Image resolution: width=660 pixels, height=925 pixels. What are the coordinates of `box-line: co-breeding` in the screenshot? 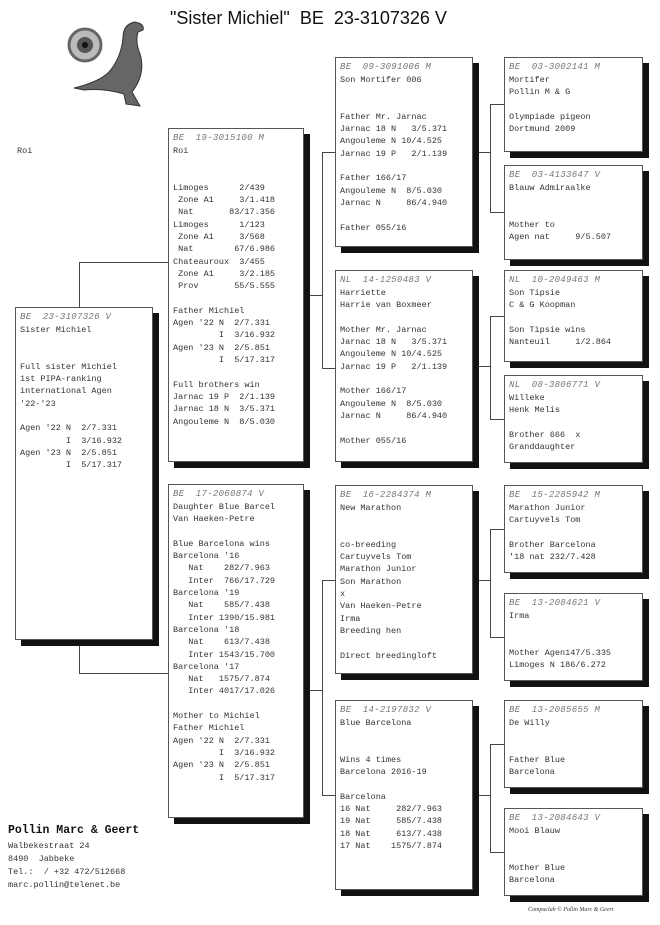 It's located at (368, 544).